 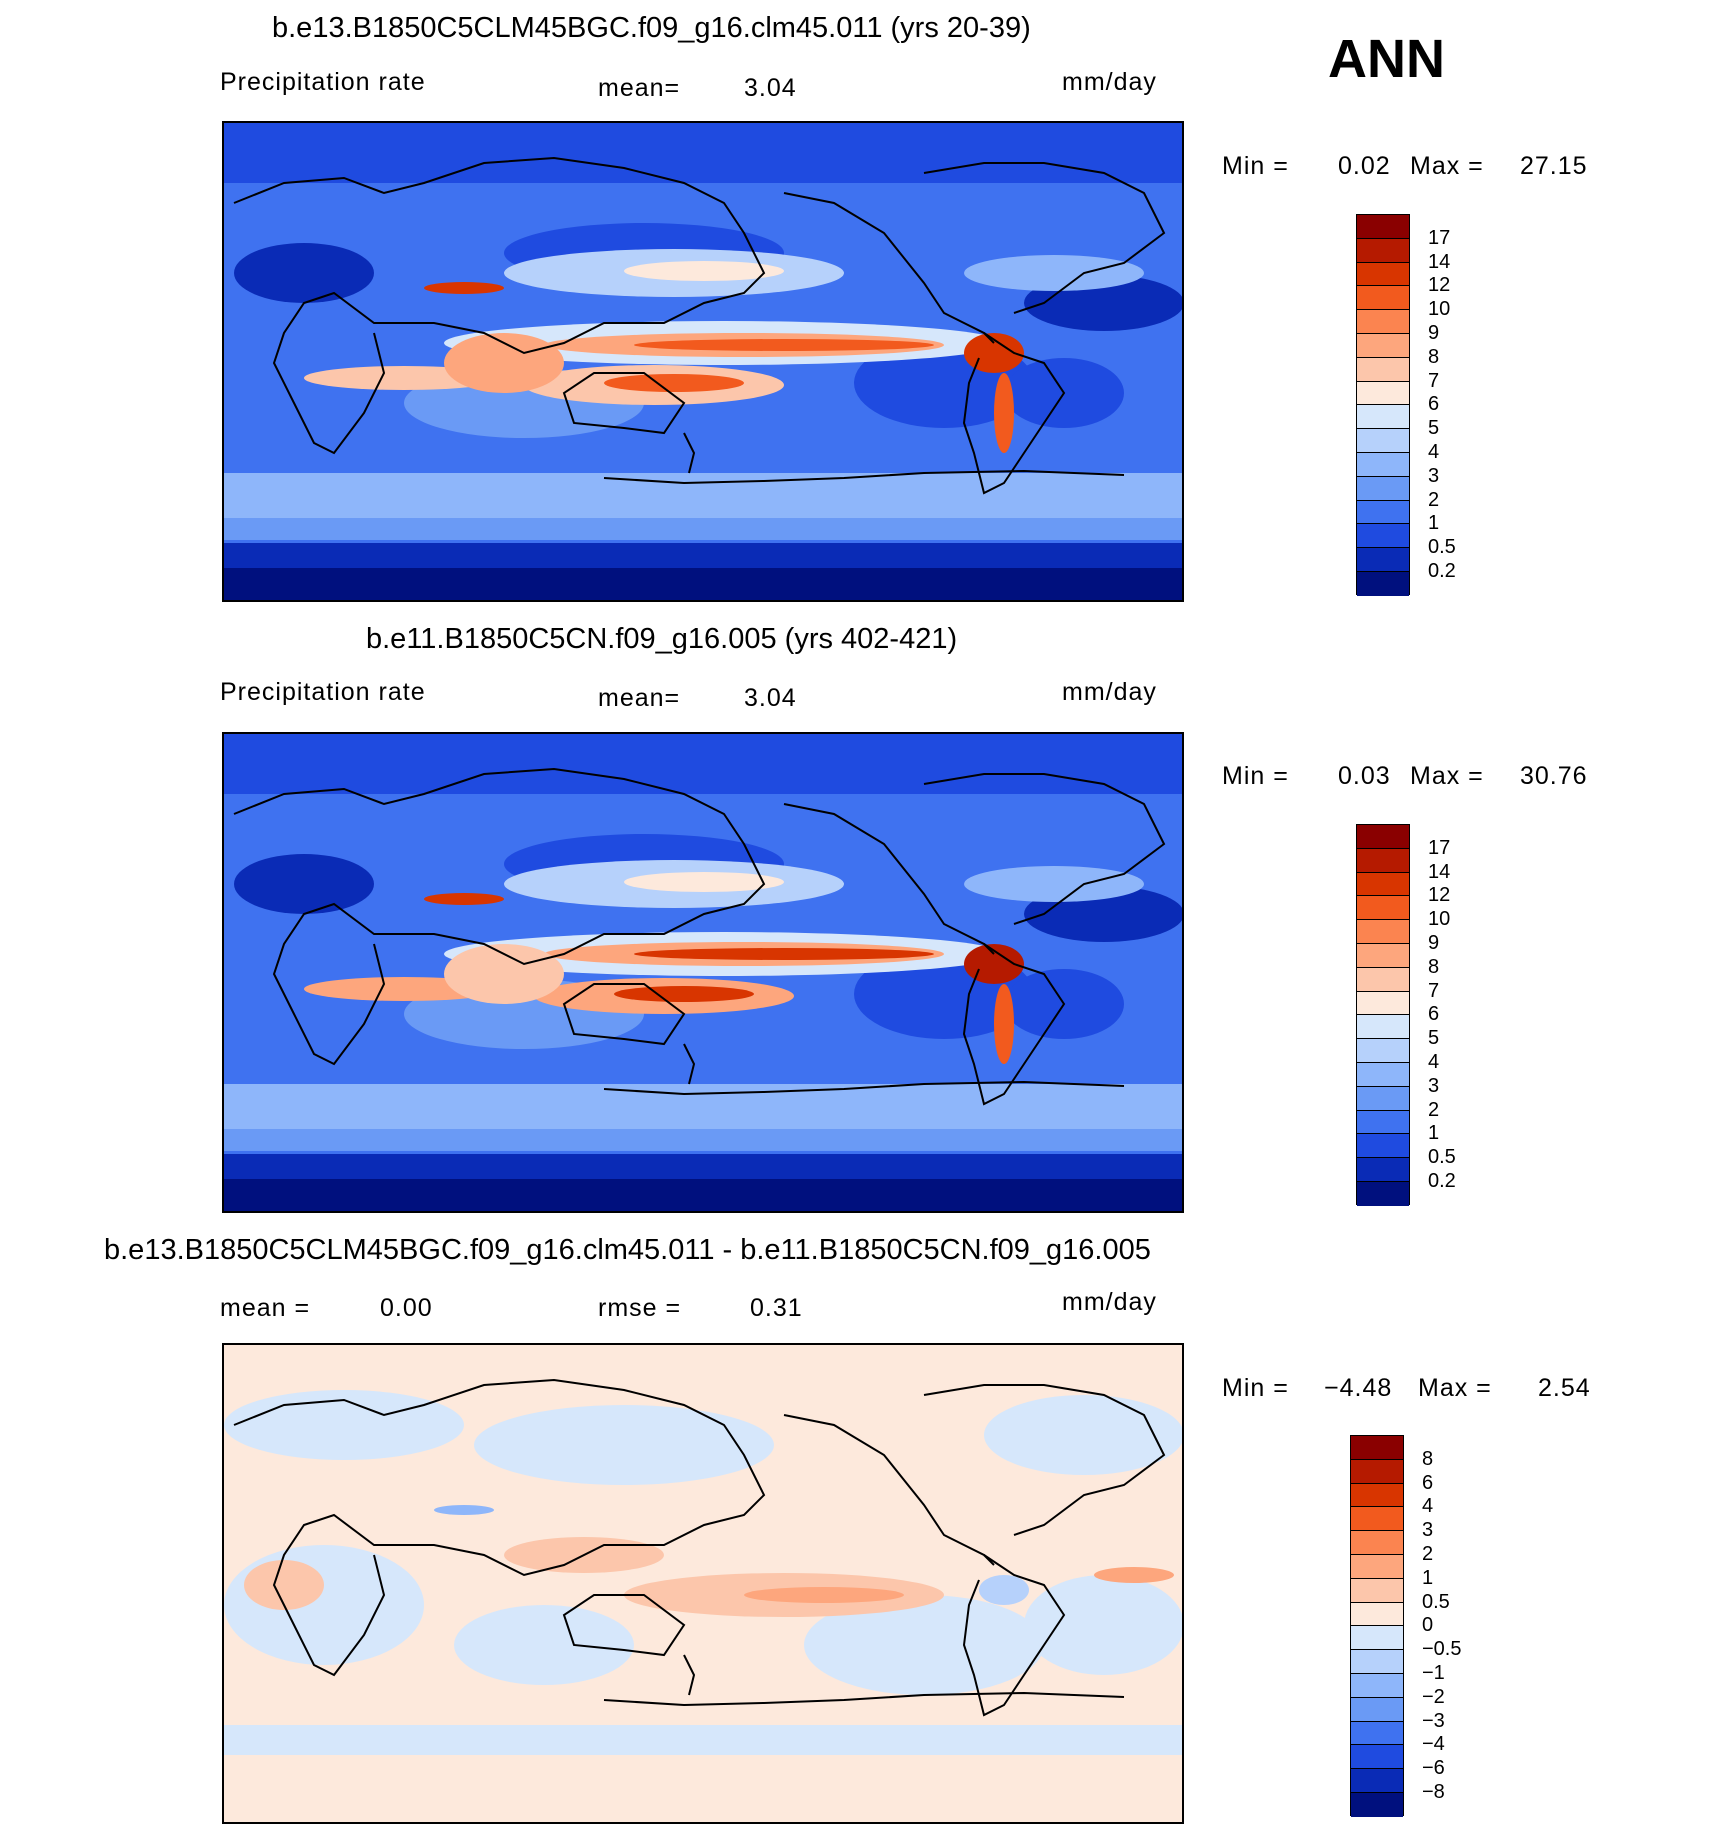 What do you see at coordinates (1109, 1302) in the screenshot?
I see `panel-3-units: mm/day` at bounding box center [1109, 1302].